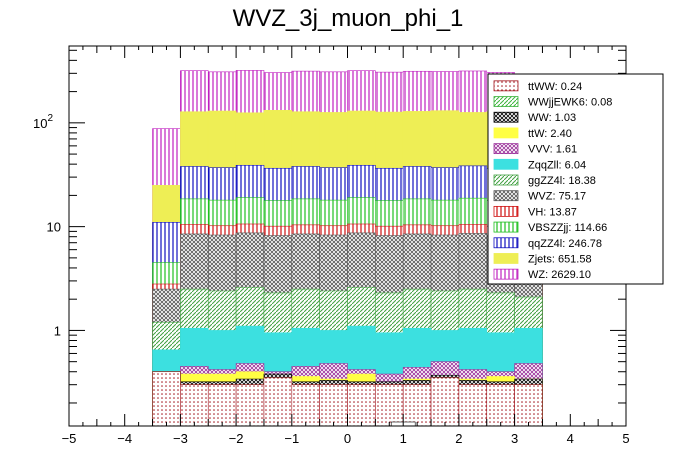  Describe the element at coordinates (57, 330) in the screenshot. I see `y-tick-label: 1` at that location.